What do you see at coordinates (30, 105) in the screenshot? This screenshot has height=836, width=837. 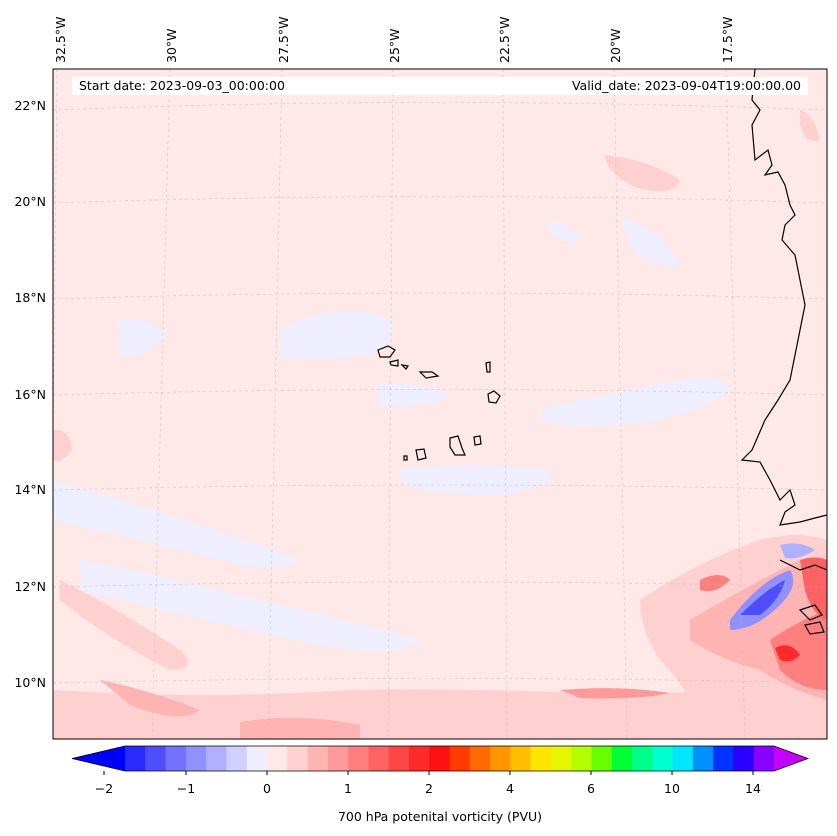 I see `lat-label: 22°N` at bounding box center [30, 105].